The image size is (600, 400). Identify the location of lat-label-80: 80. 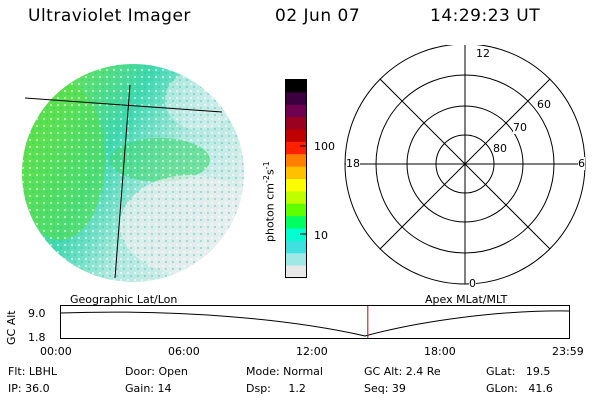
(500, 148).